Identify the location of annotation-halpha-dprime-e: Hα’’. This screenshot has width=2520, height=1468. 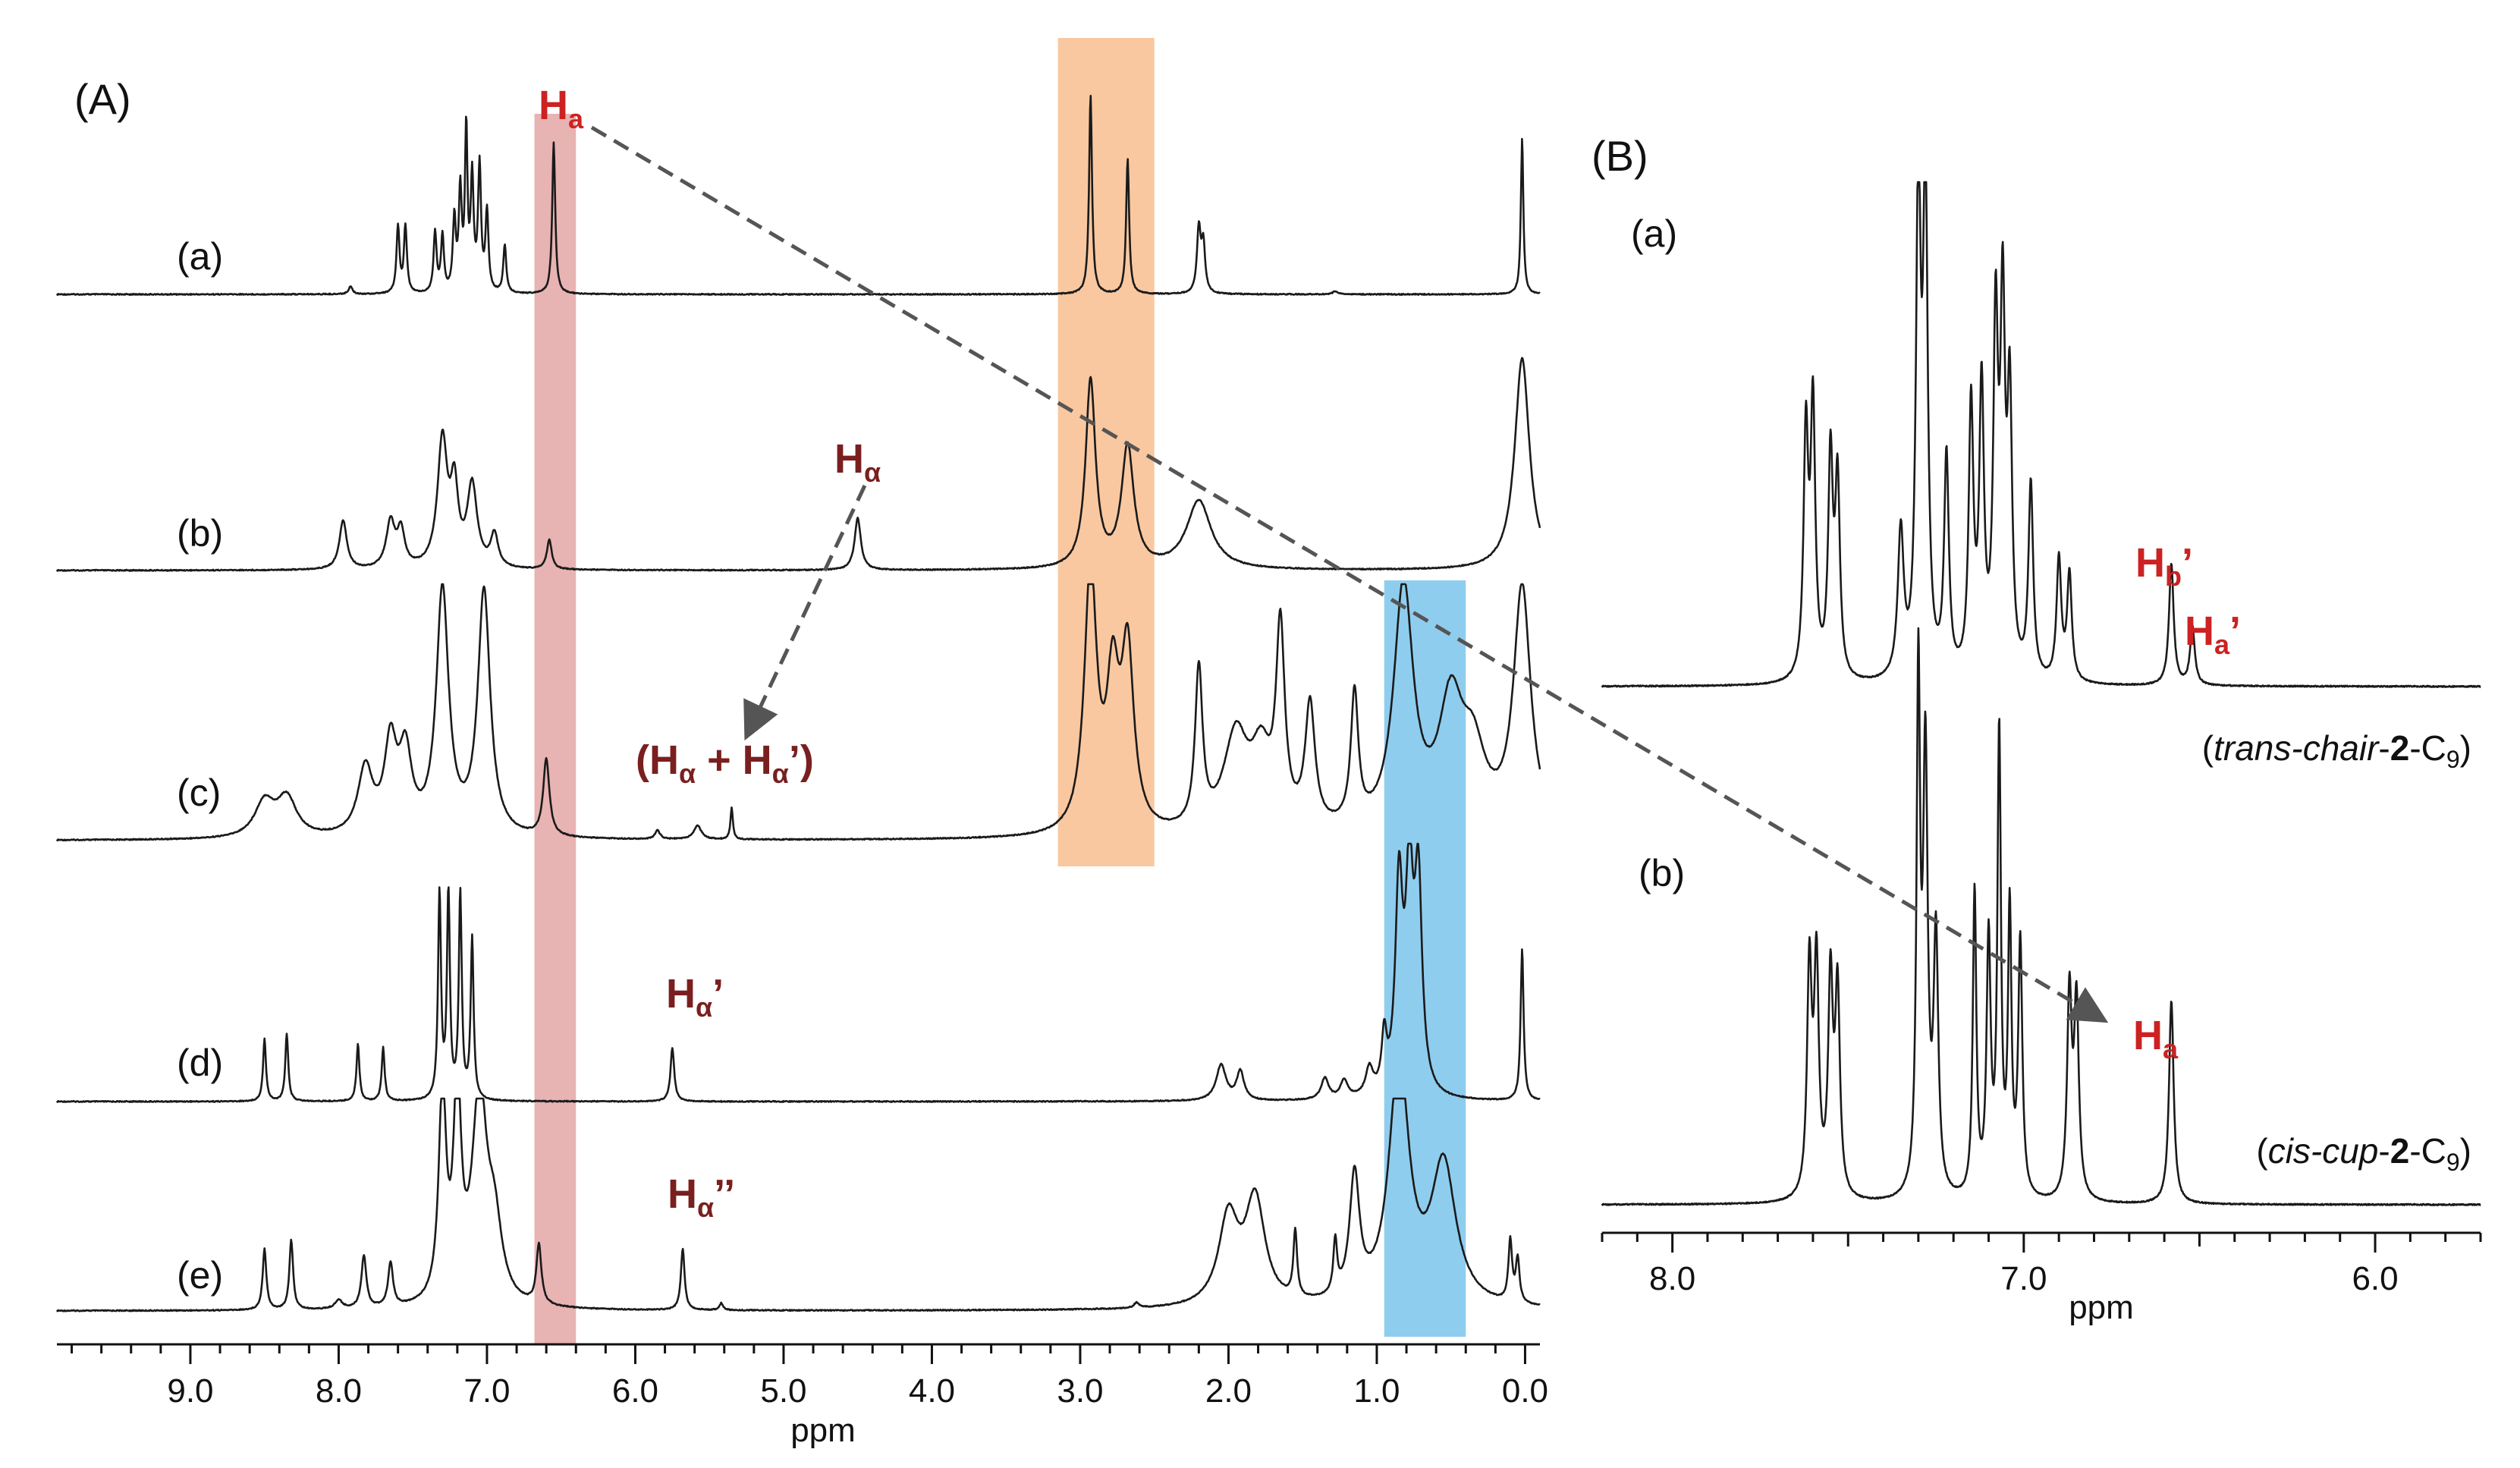
(701, 1197).